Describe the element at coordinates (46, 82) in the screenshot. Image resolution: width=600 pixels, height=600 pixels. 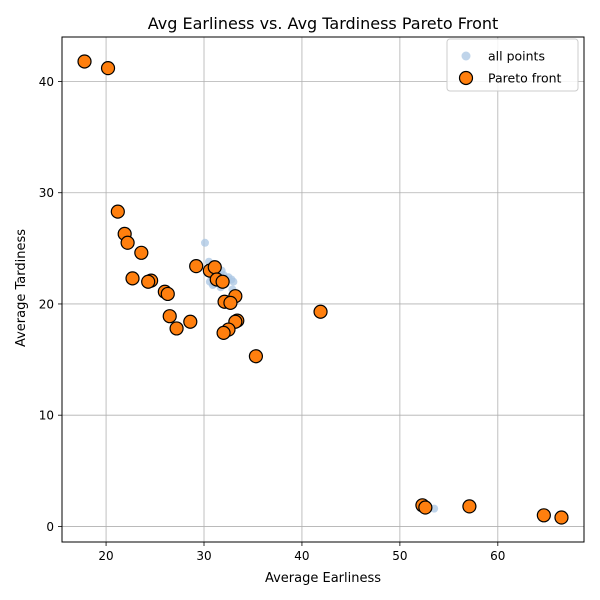
I see `y-tick-label: 40` at that location.